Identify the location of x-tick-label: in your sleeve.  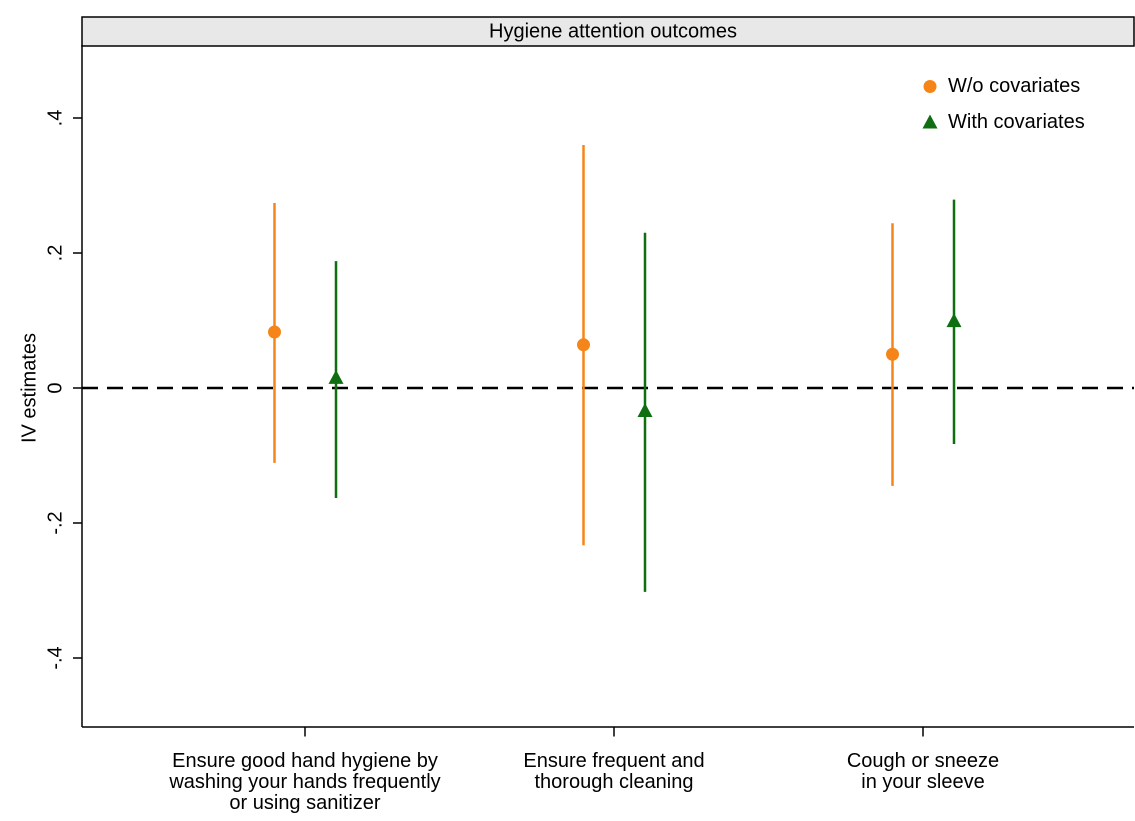
(922, 782).